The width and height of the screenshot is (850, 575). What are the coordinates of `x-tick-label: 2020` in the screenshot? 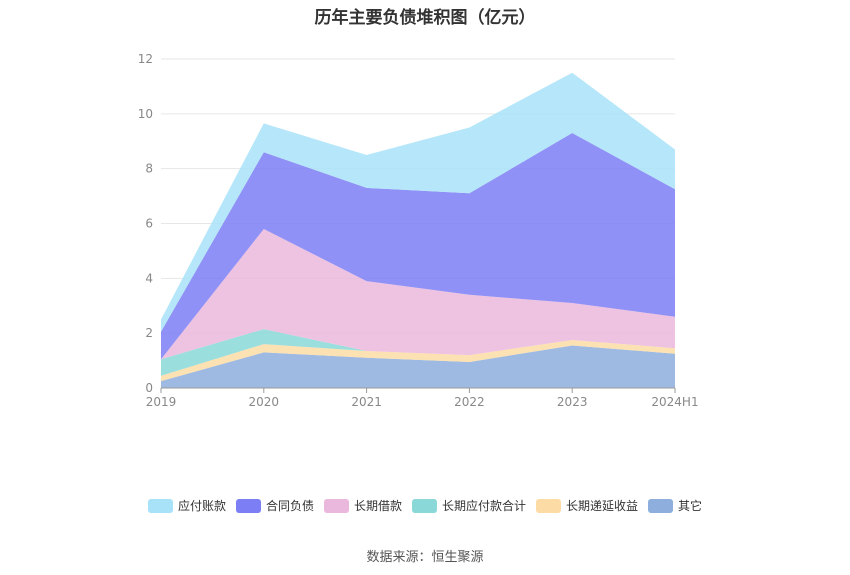 It's located at (264, 402).